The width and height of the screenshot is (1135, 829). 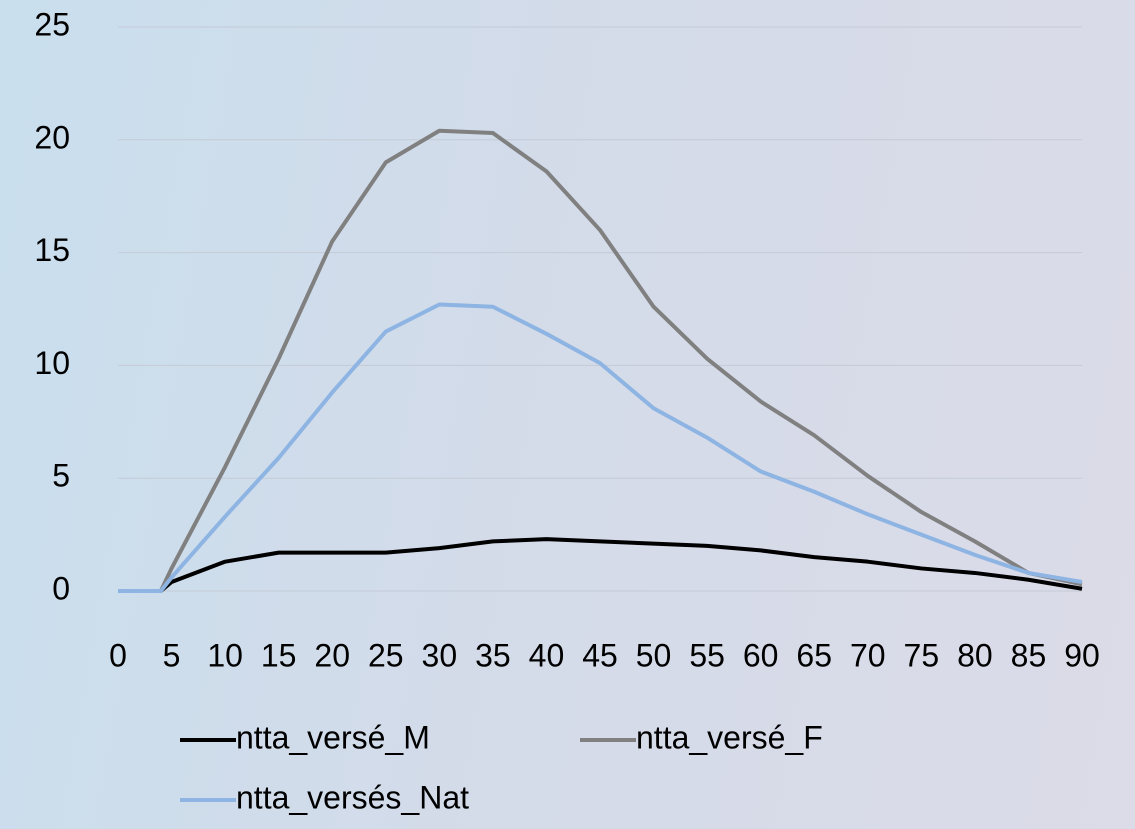 What do you see at coordinates (1082, 655) in the screenshot?
I see `x-tick-label: 90` at bounding box center [1082, 655].